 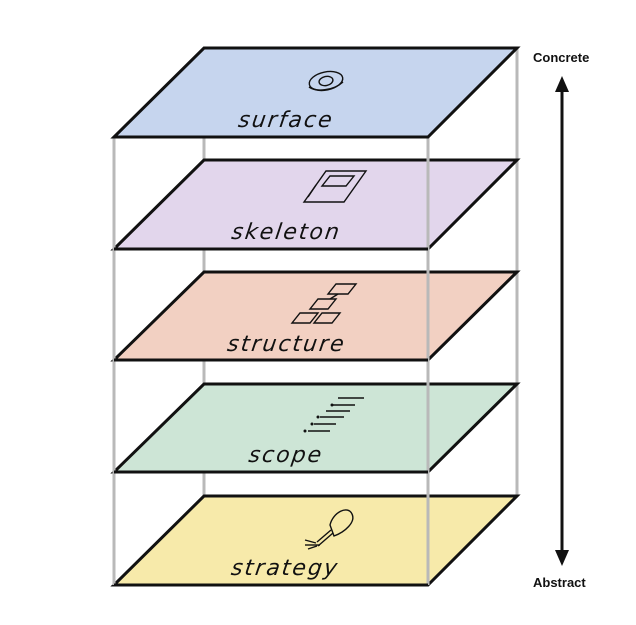 What do you see at coordinates (559, 582) in the screenshot?
I see `axis-label-abstract: Abstract` at bounding box center [559, 582].